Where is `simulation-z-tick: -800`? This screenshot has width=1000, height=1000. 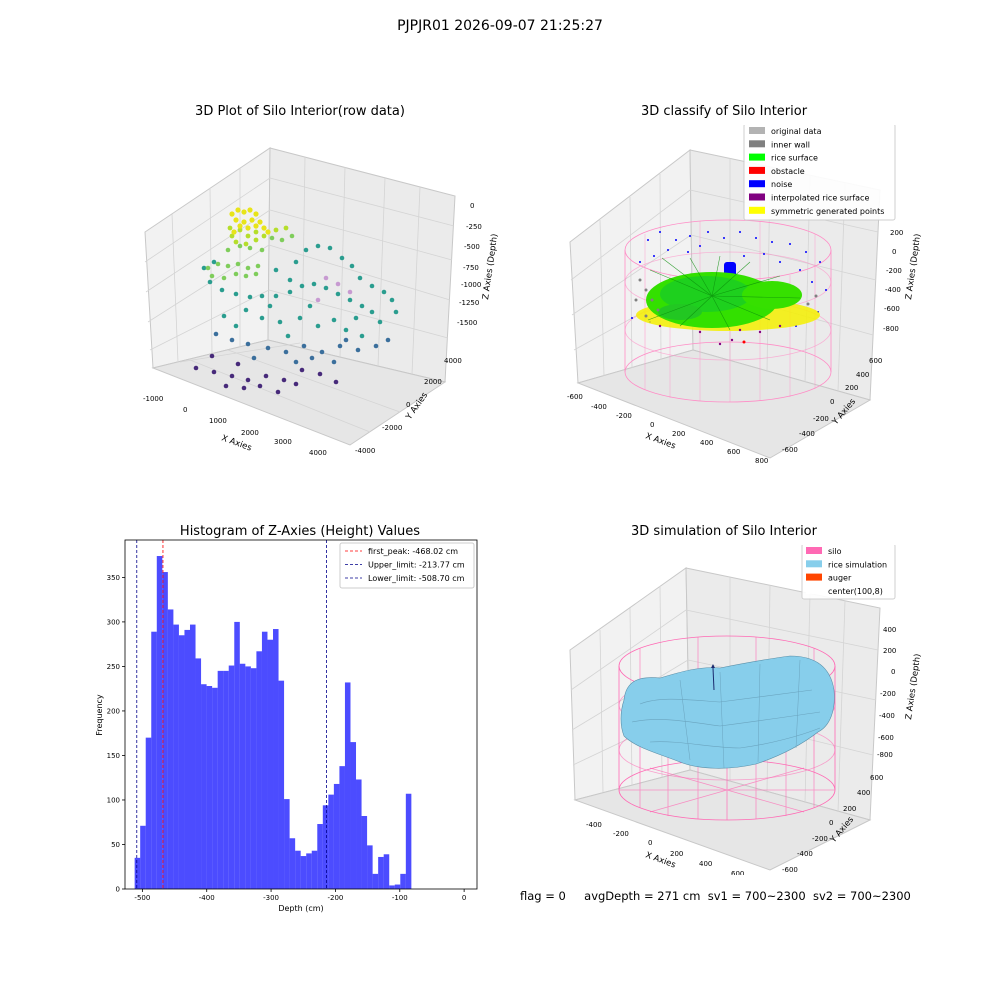 simulation-z-tick: -800 is located at coordinates (885, 755).